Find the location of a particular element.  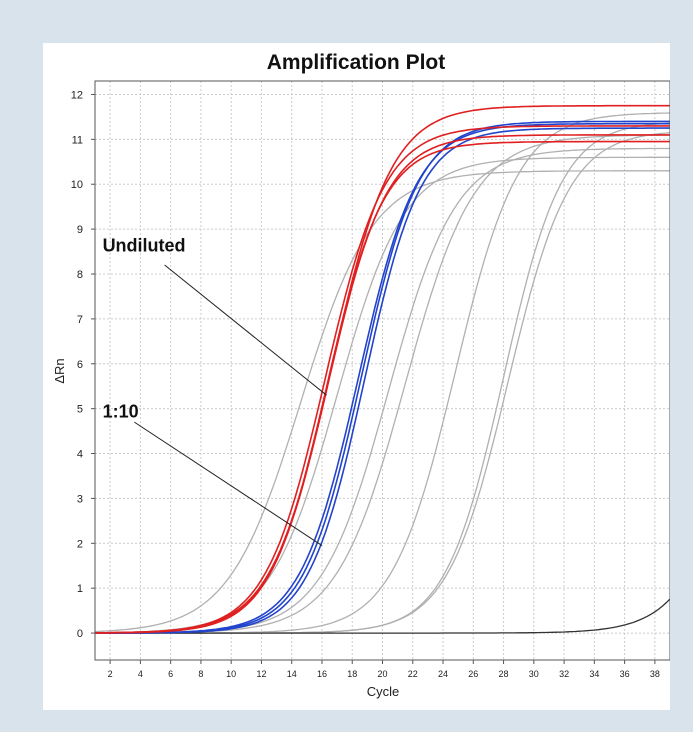

x-tick-label: 38 is located at coordinates (655, 674).